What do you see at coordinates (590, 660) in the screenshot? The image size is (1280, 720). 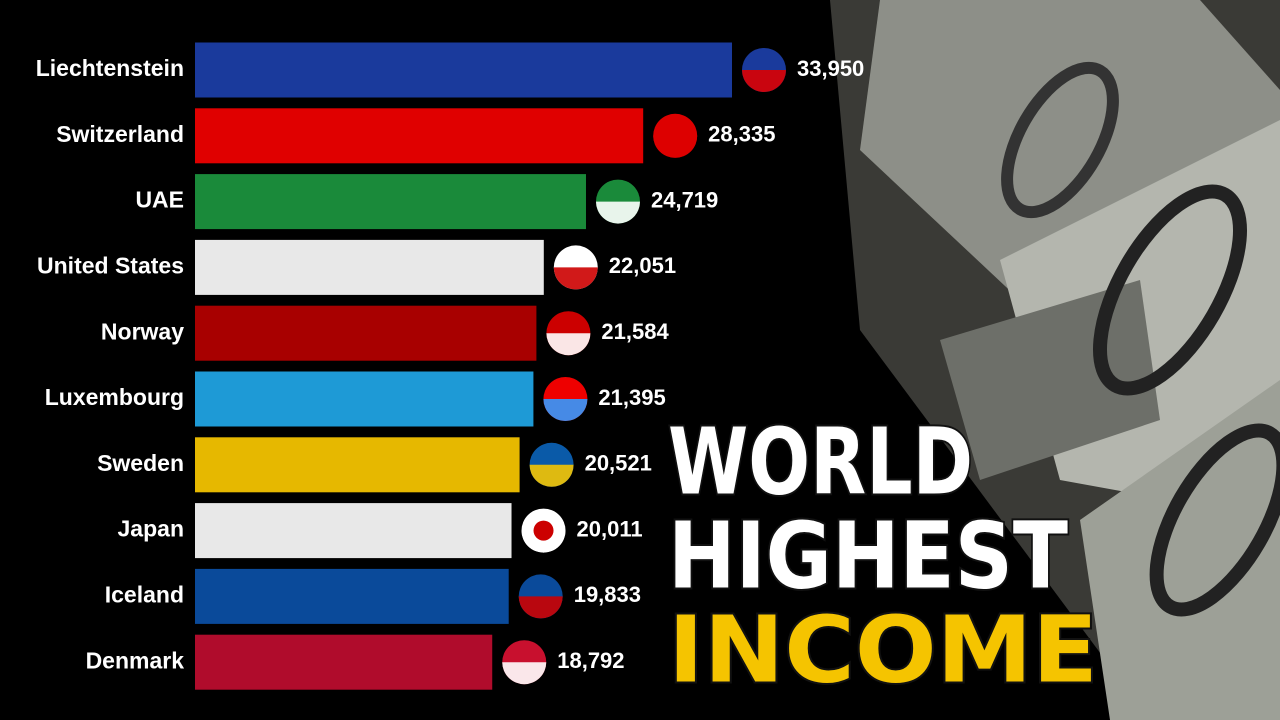 I see `value-label: 18,792` at bounding box center [590, 660].